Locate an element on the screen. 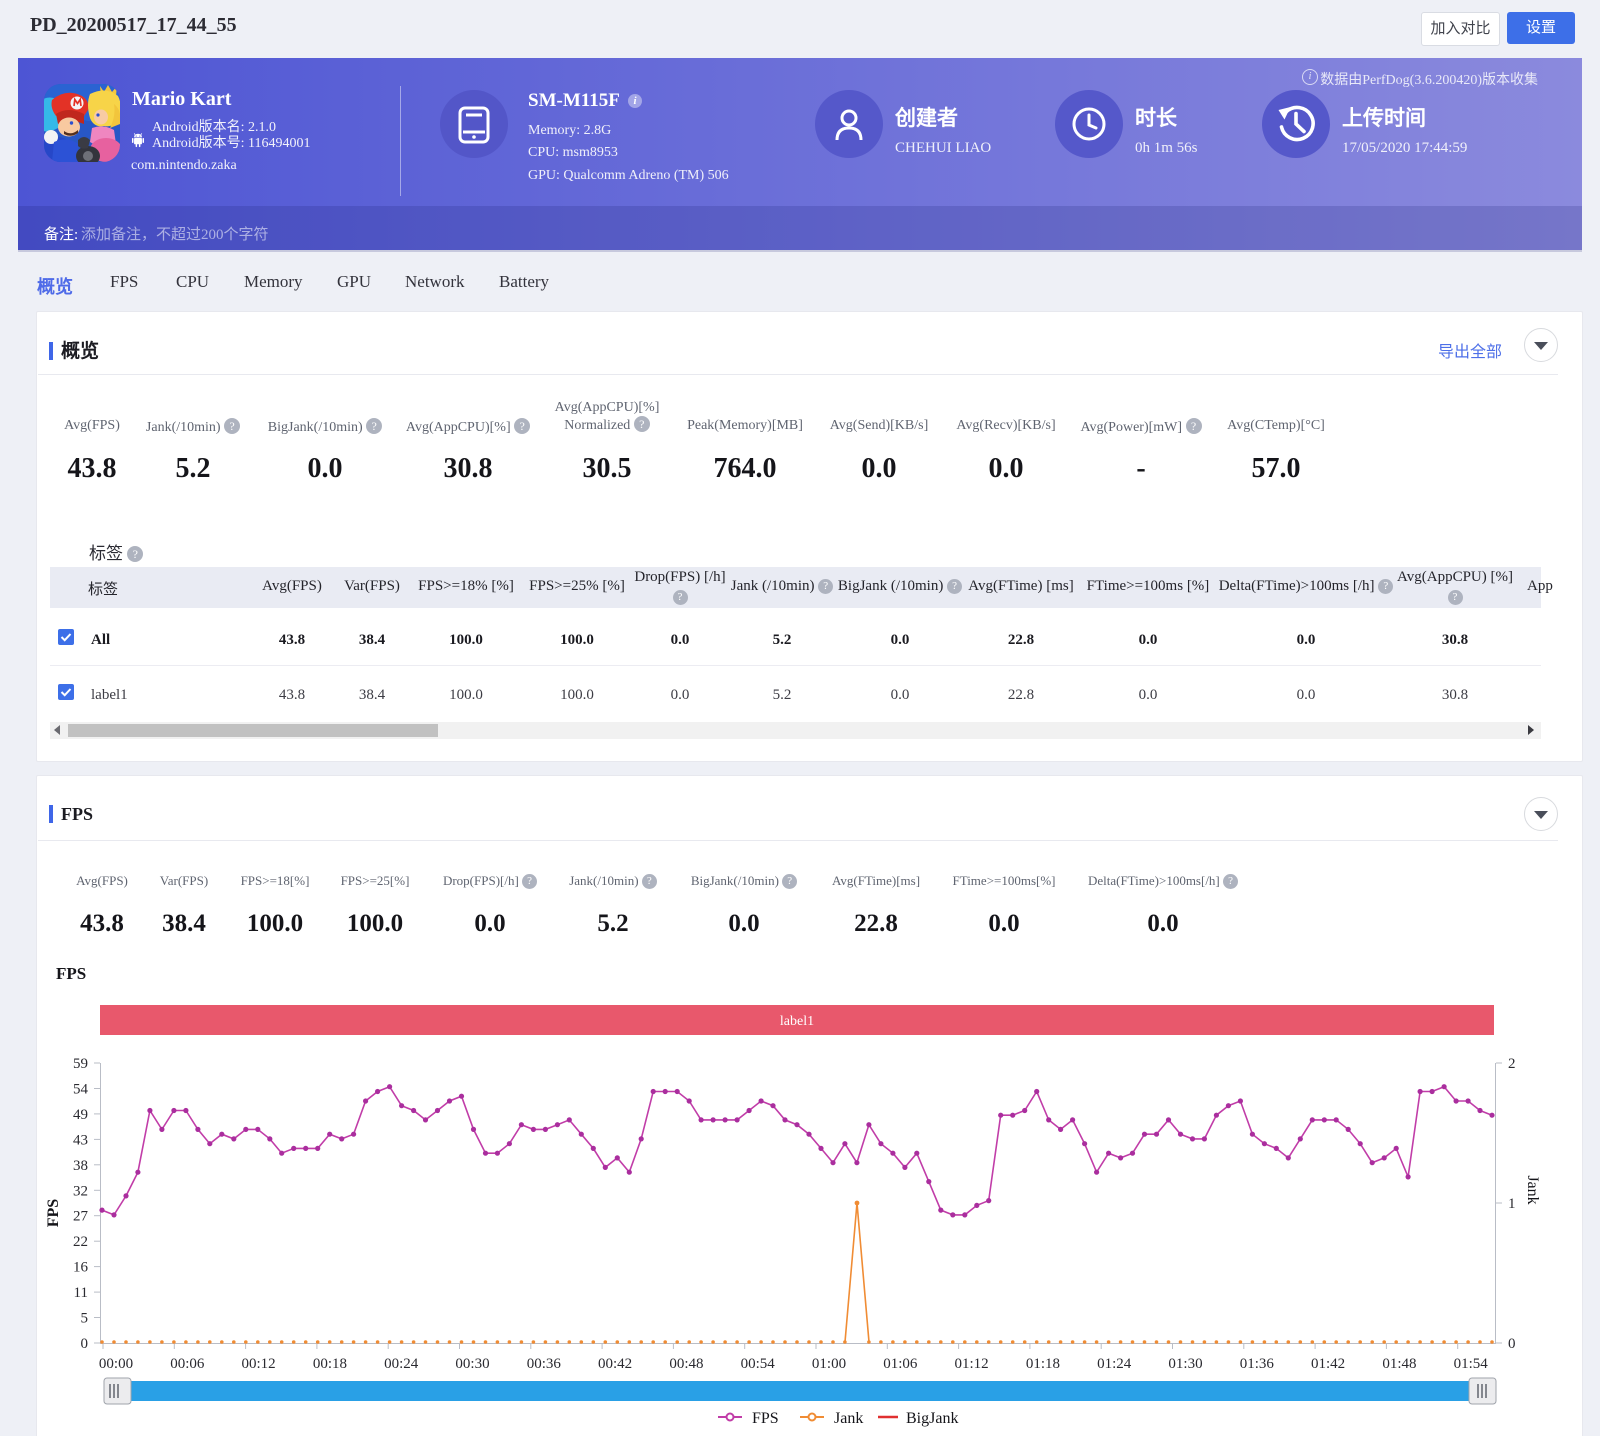 The width and height of the screenshot is (1600, 1436). svg-text: 01:54 is located at coordinates (1471, 1364).